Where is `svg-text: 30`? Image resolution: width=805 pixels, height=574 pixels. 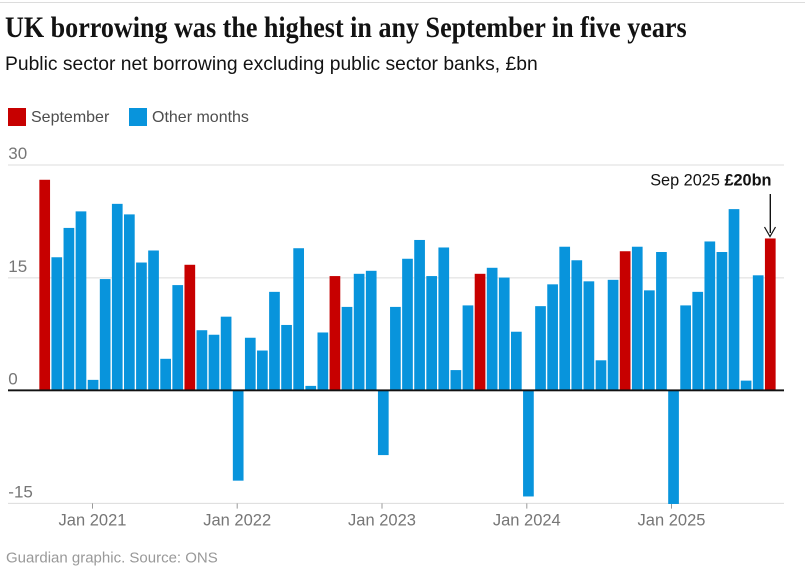 svg-text: 30 is located at coordinates (17, 153).